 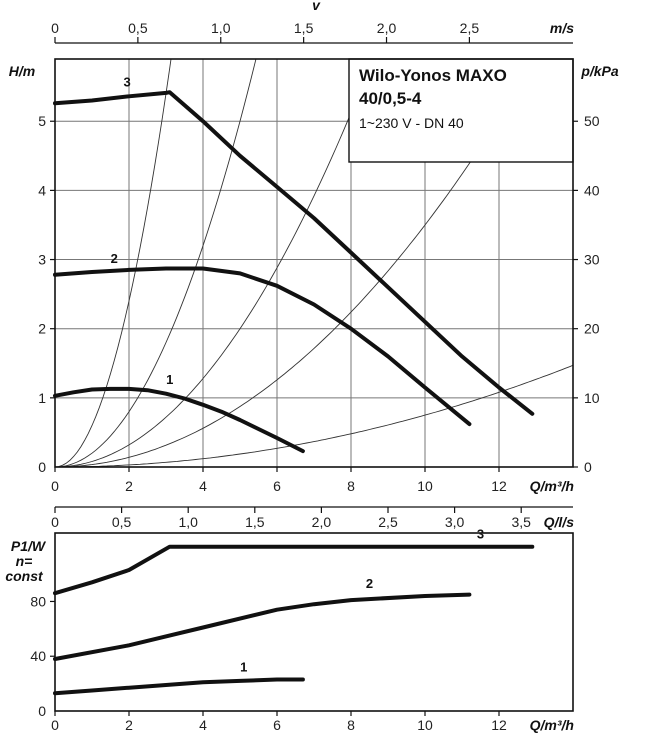 I want to click on litre-tick-label: 3,5, so click(x=521, y=522).